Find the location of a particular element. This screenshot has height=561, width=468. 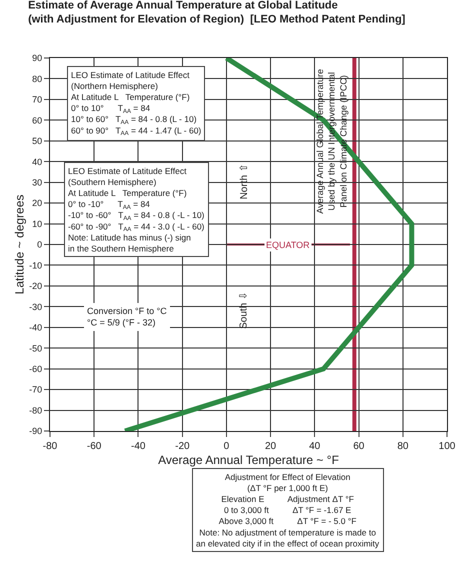

x-tick-label: 40 is located at coordinates (315, 446).